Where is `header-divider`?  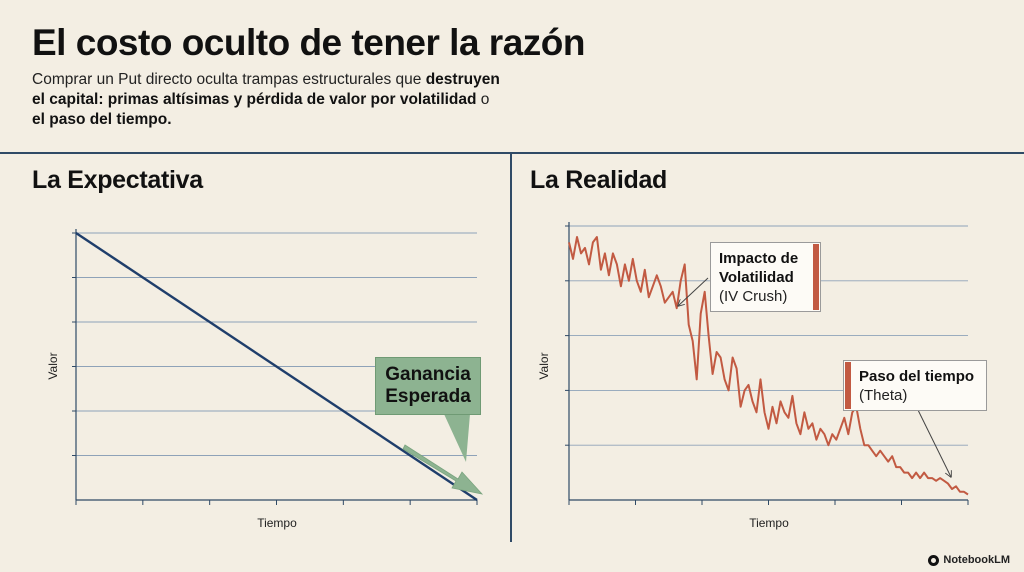 header-divider is located at coordinates (512, 153).